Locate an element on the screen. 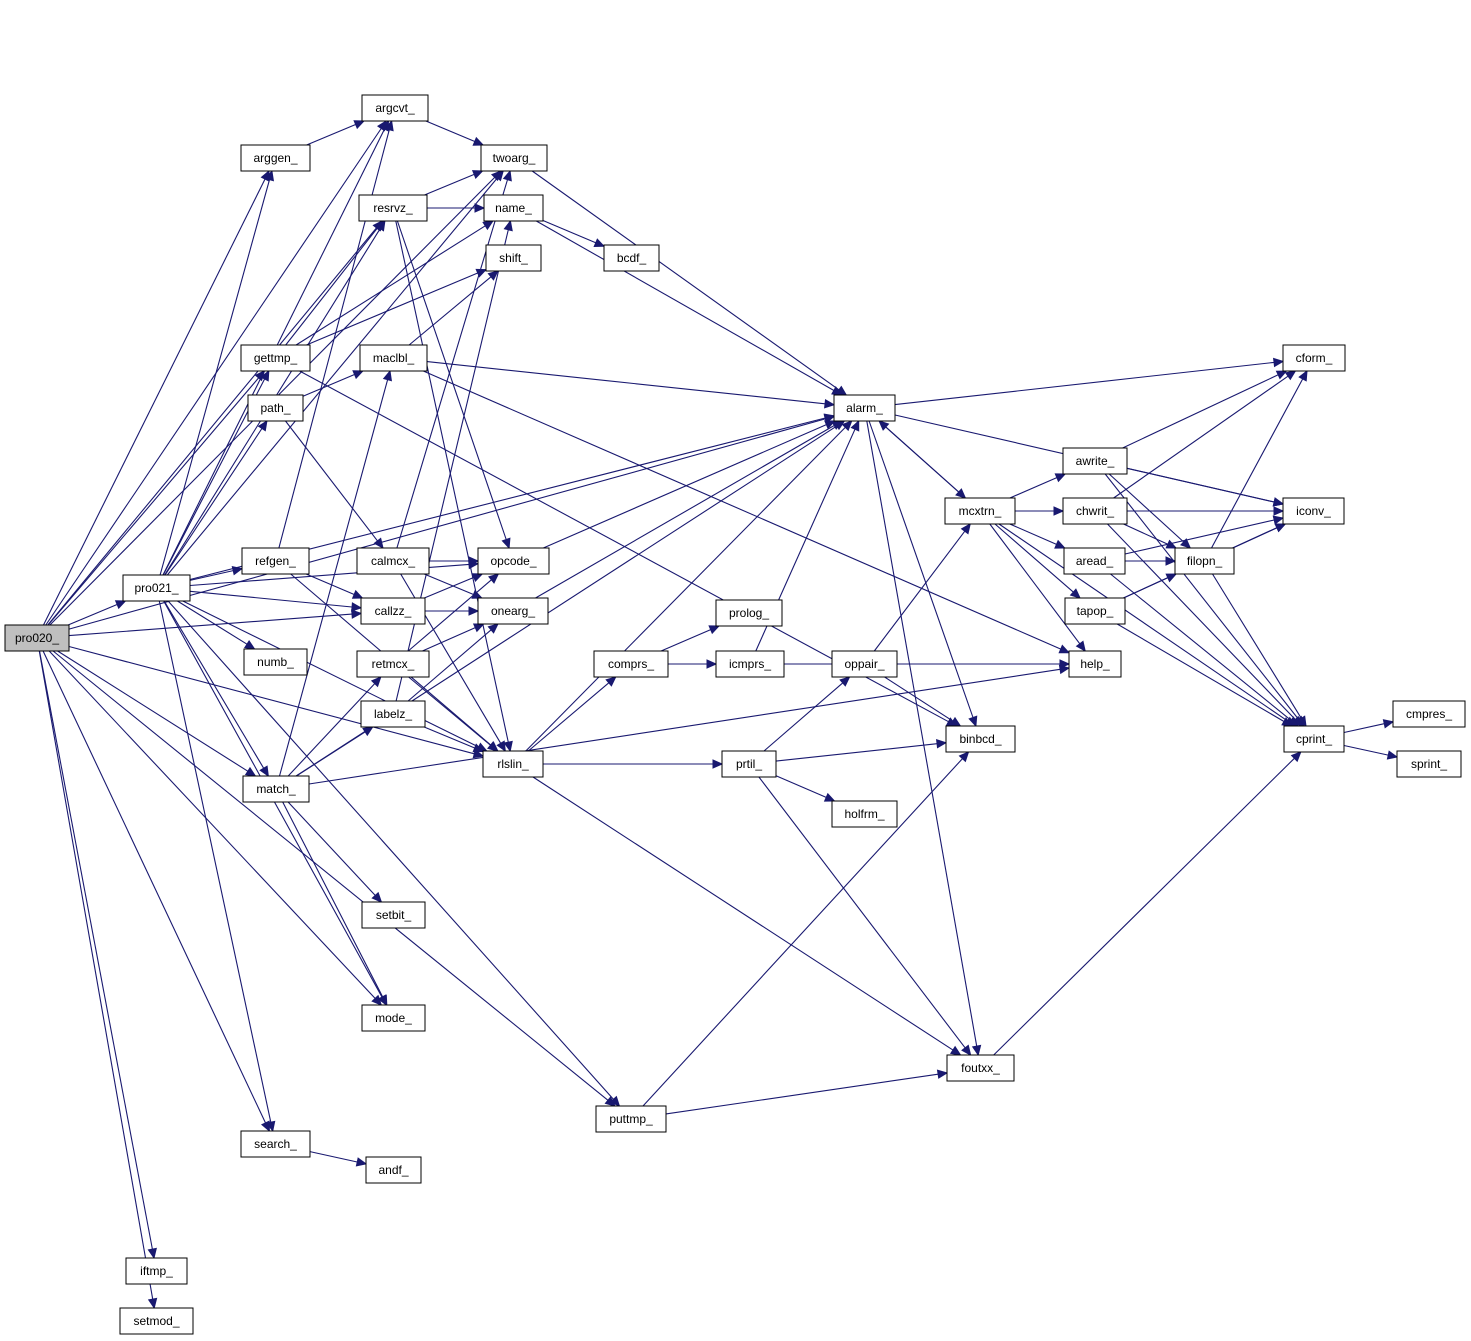  edge-comprs-to-prolog is located at coordinates (685, 640).